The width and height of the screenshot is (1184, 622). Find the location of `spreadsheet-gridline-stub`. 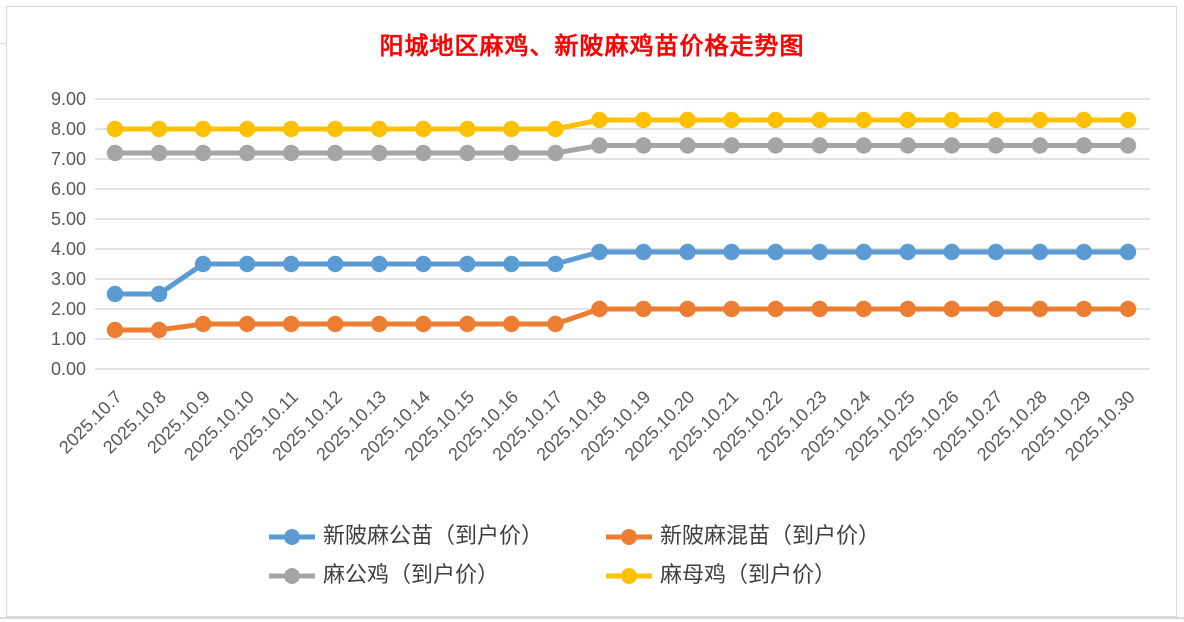

spreadsheet-gridline-stub is located at coordinates (3, 43).